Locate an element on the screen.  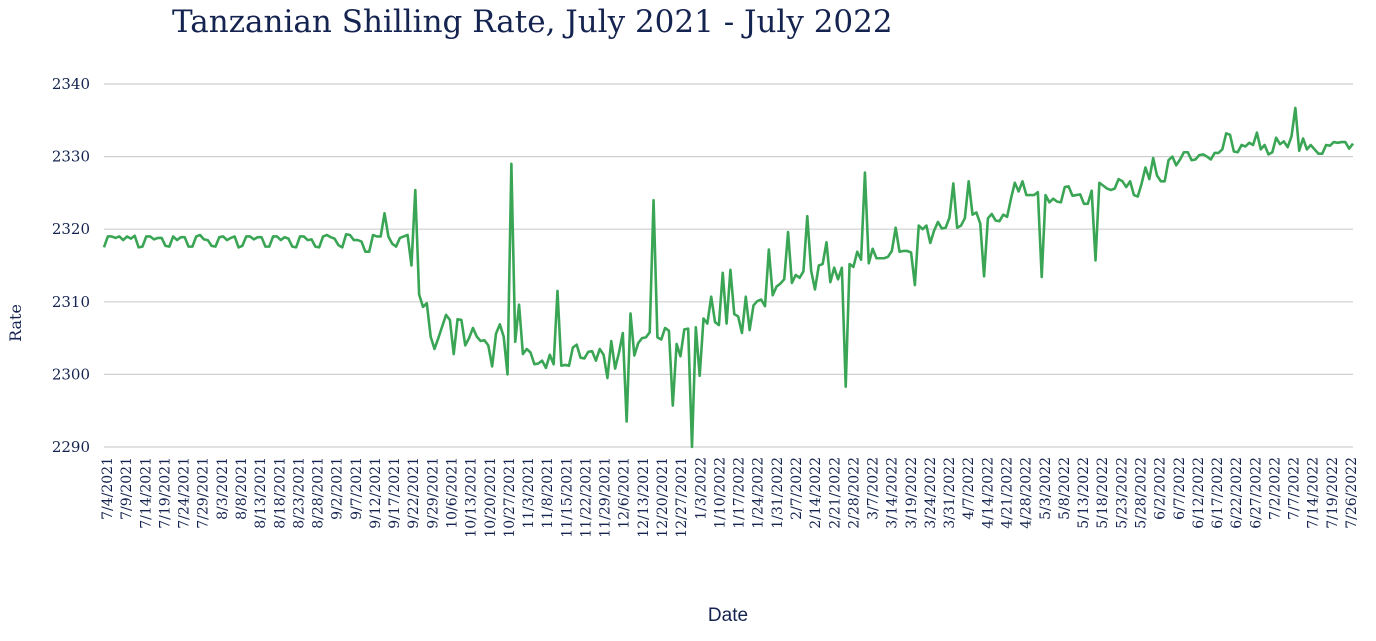
x-tick-label: 7/14/2021 is located at coordinates (146, 493).